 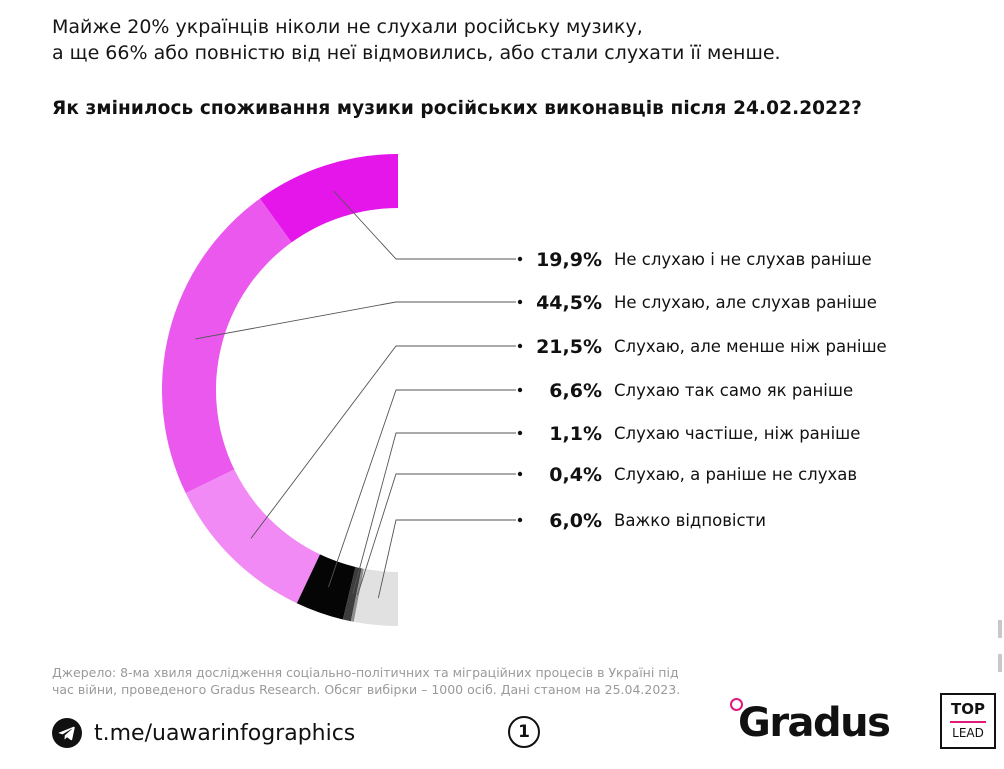 I want to click on top-lead-divider, so click(x=968, y=722).